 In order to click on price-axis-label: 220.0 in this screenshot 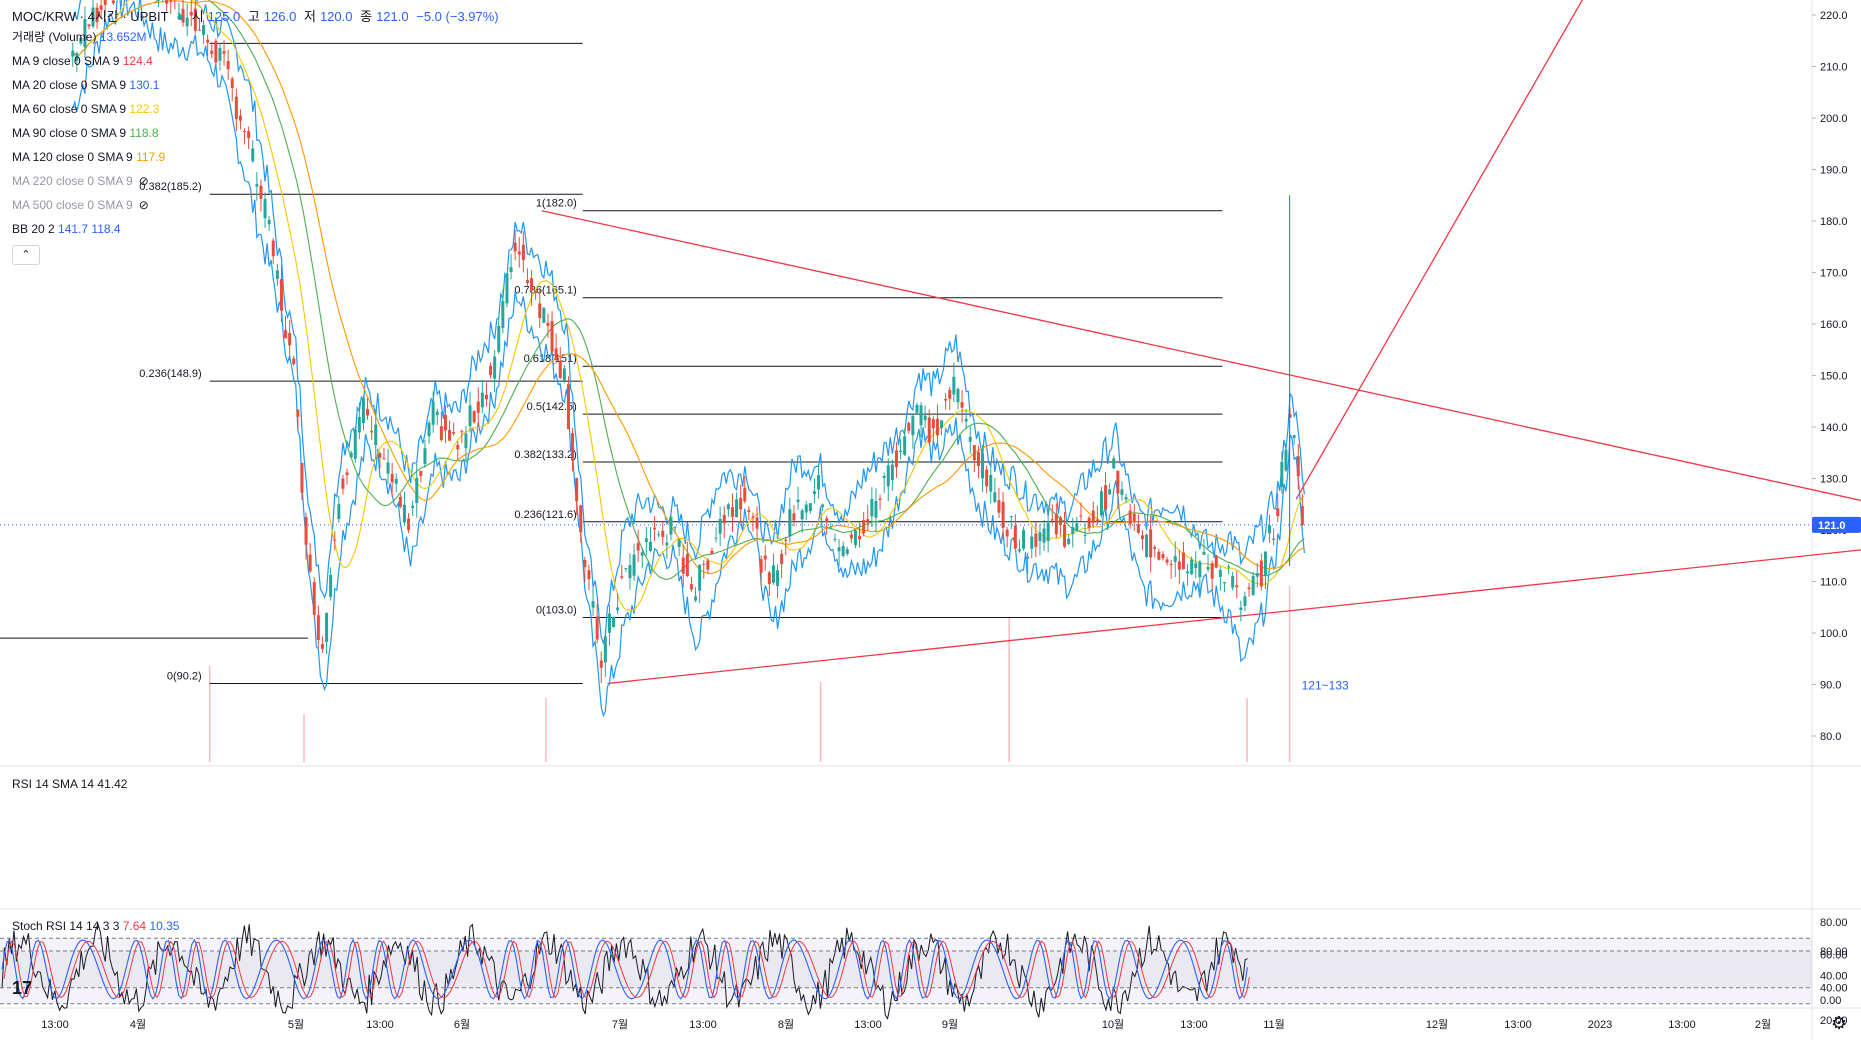, I will do `click(1834, 16)`.